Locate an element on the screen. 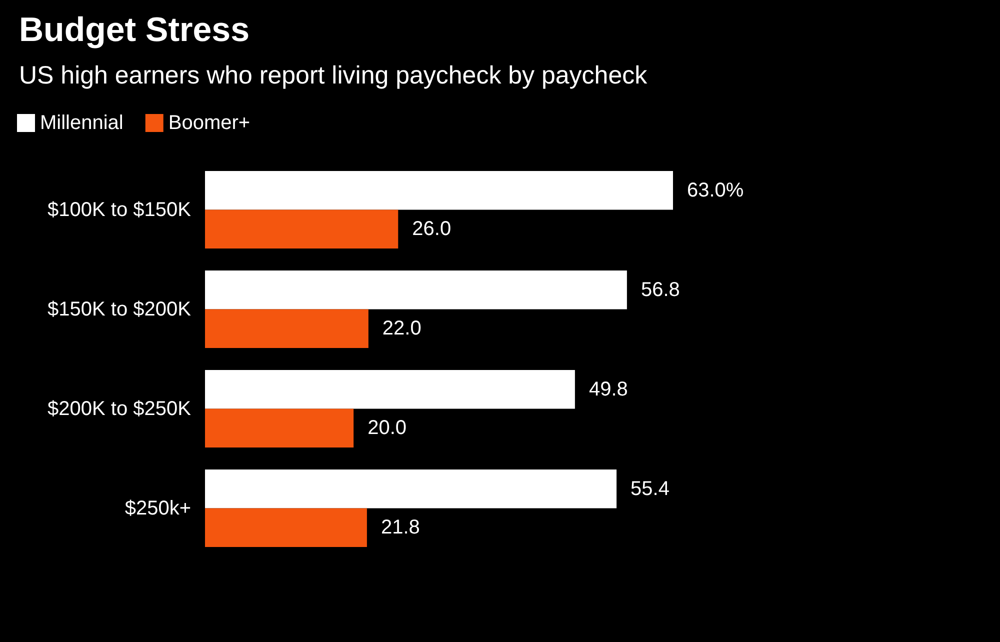  data-label: 49.8 is located at coordinates (608, 389).